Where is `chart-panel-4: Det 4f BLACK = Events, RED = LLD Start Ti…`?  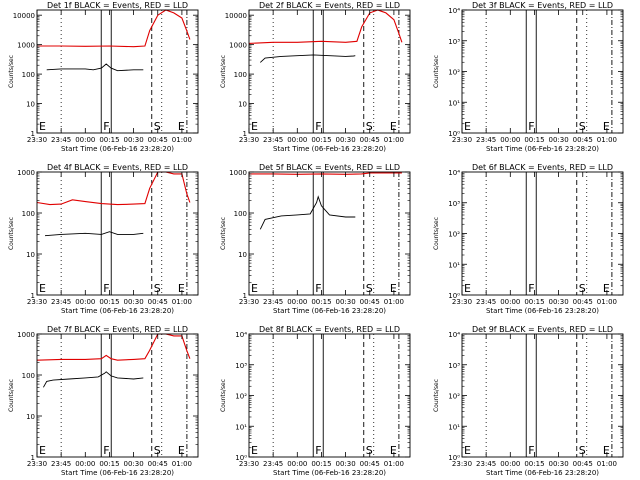 chart-panel-4: Det 4f BLACK = Events, RED = LLD Start Ti… is located at coordinates (103, 239).